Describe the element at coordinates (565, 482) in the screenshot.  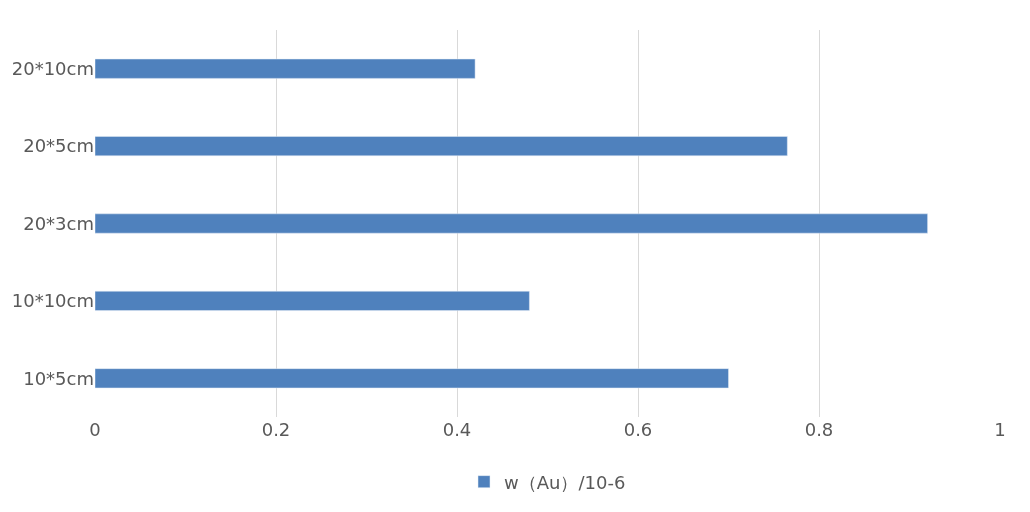
I see `legend-label: w（Au）/10-6` at that location.